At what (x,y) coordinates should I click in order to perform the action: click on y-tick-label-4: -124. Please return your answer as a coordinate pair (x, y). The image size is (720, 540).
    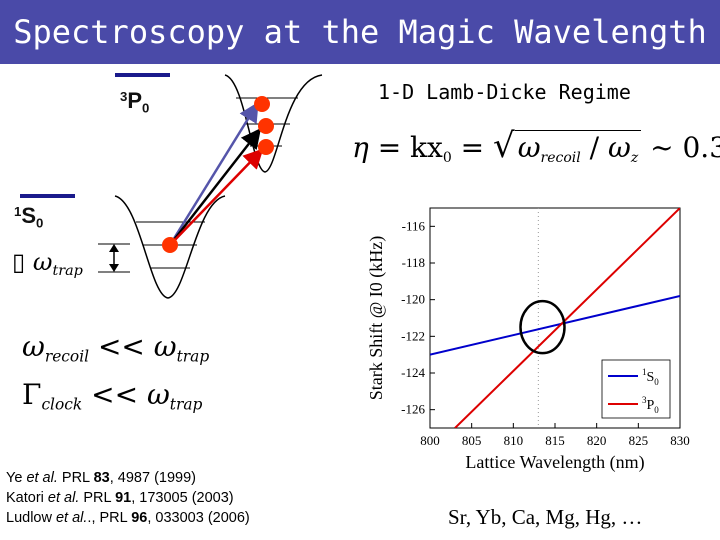
    Looking at the image, I should click on (413, 372).